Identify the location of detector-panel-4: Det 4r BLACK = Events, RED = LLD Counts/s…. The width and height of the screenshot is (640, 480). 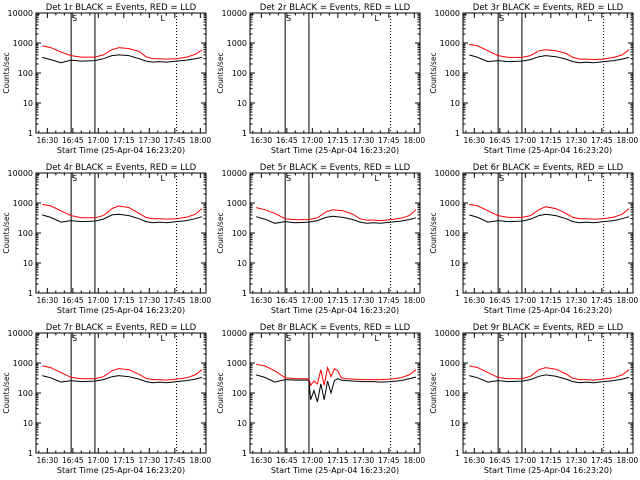
(106, 239).